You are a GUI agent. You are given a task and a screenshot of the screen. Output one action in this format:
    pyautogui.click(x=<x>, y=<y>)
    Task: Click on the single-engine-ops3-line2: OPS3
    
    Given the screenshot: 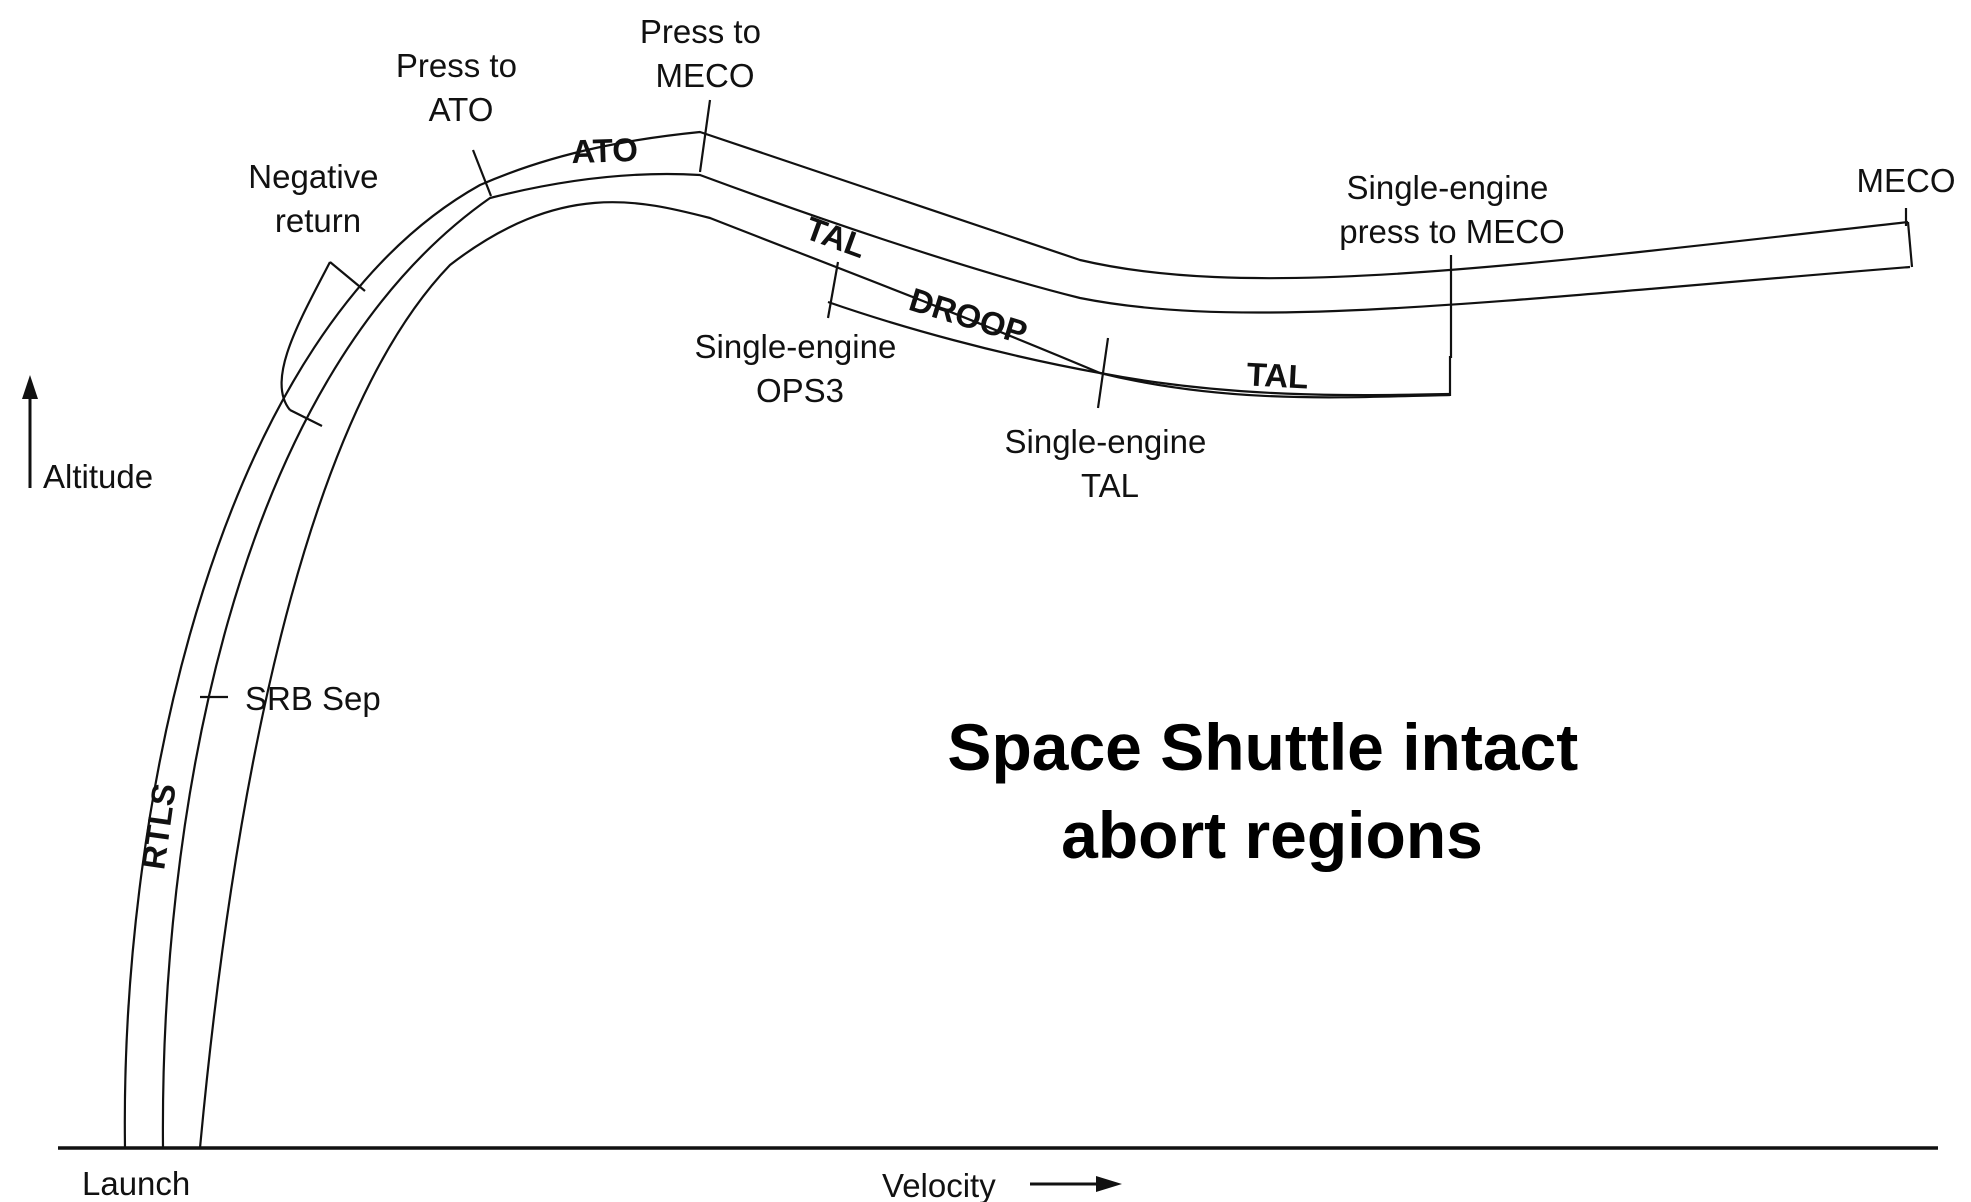 What is the action you would take?
    pyautogui.click(x=800, y=390)
    